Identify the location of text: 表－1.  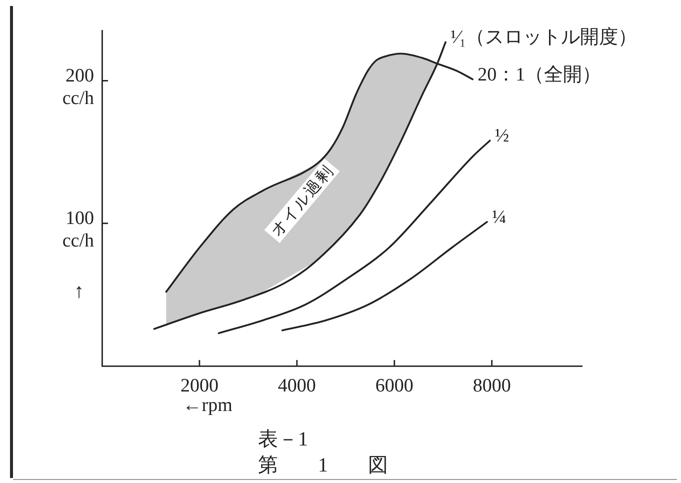
(283, 439).